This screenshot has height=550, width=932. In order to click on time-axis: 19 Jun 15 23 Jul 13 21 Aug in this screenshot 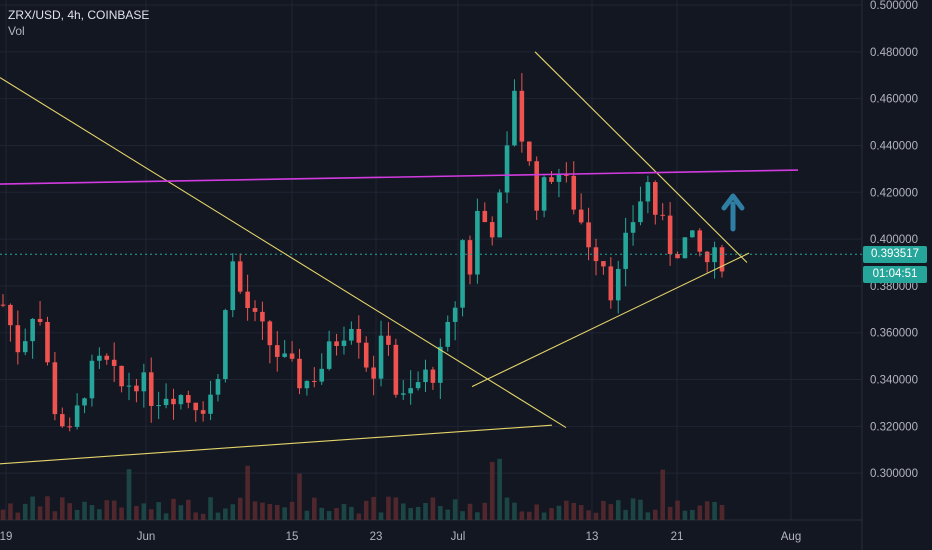, I will do `click(400, 537)`.